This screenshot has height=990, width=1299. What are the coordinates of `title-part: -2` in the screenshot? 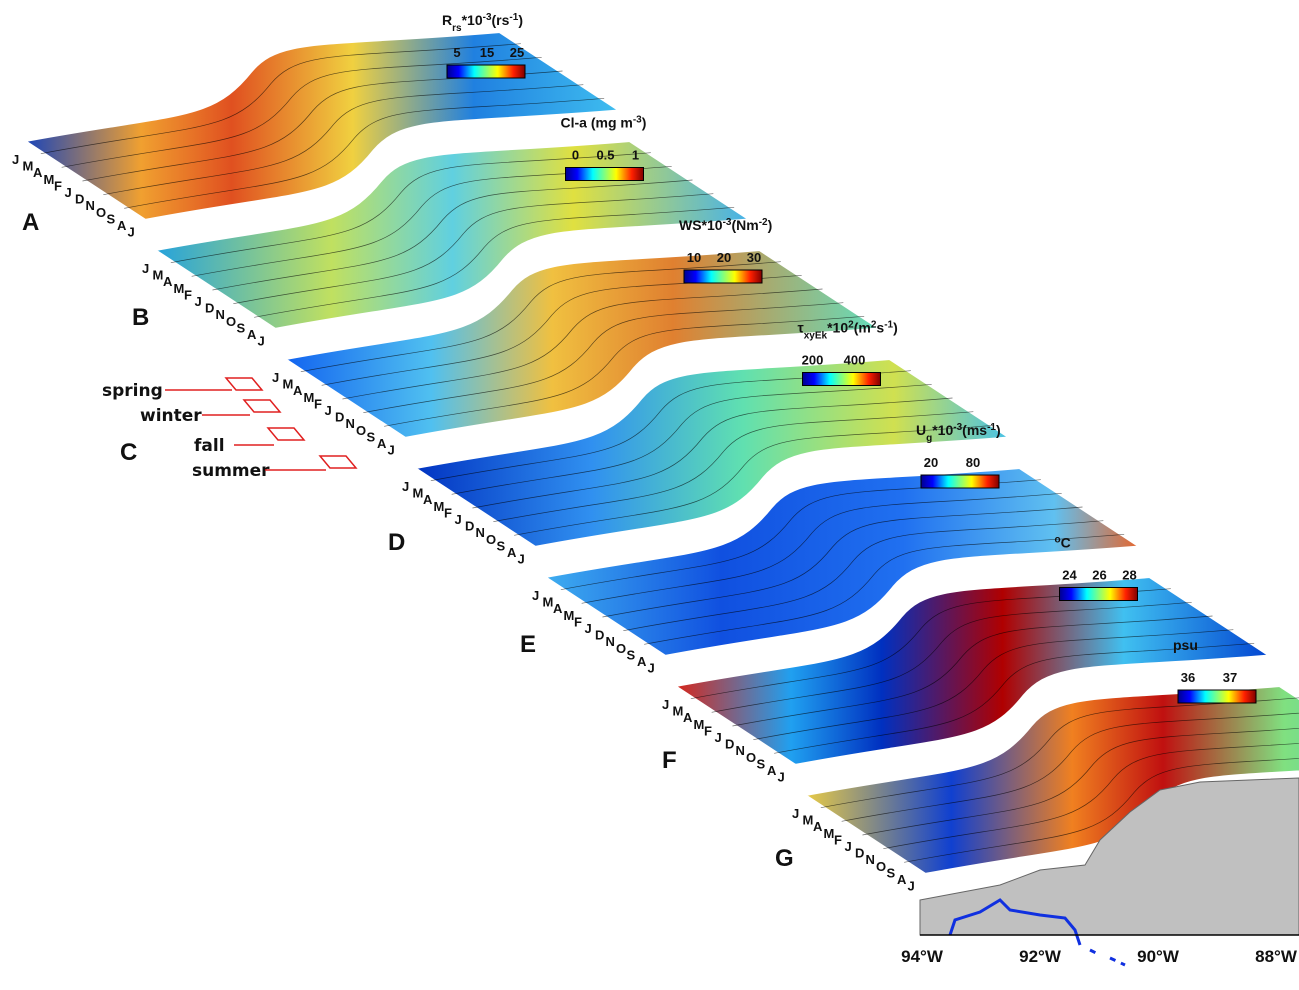 It's located at (763, 222).